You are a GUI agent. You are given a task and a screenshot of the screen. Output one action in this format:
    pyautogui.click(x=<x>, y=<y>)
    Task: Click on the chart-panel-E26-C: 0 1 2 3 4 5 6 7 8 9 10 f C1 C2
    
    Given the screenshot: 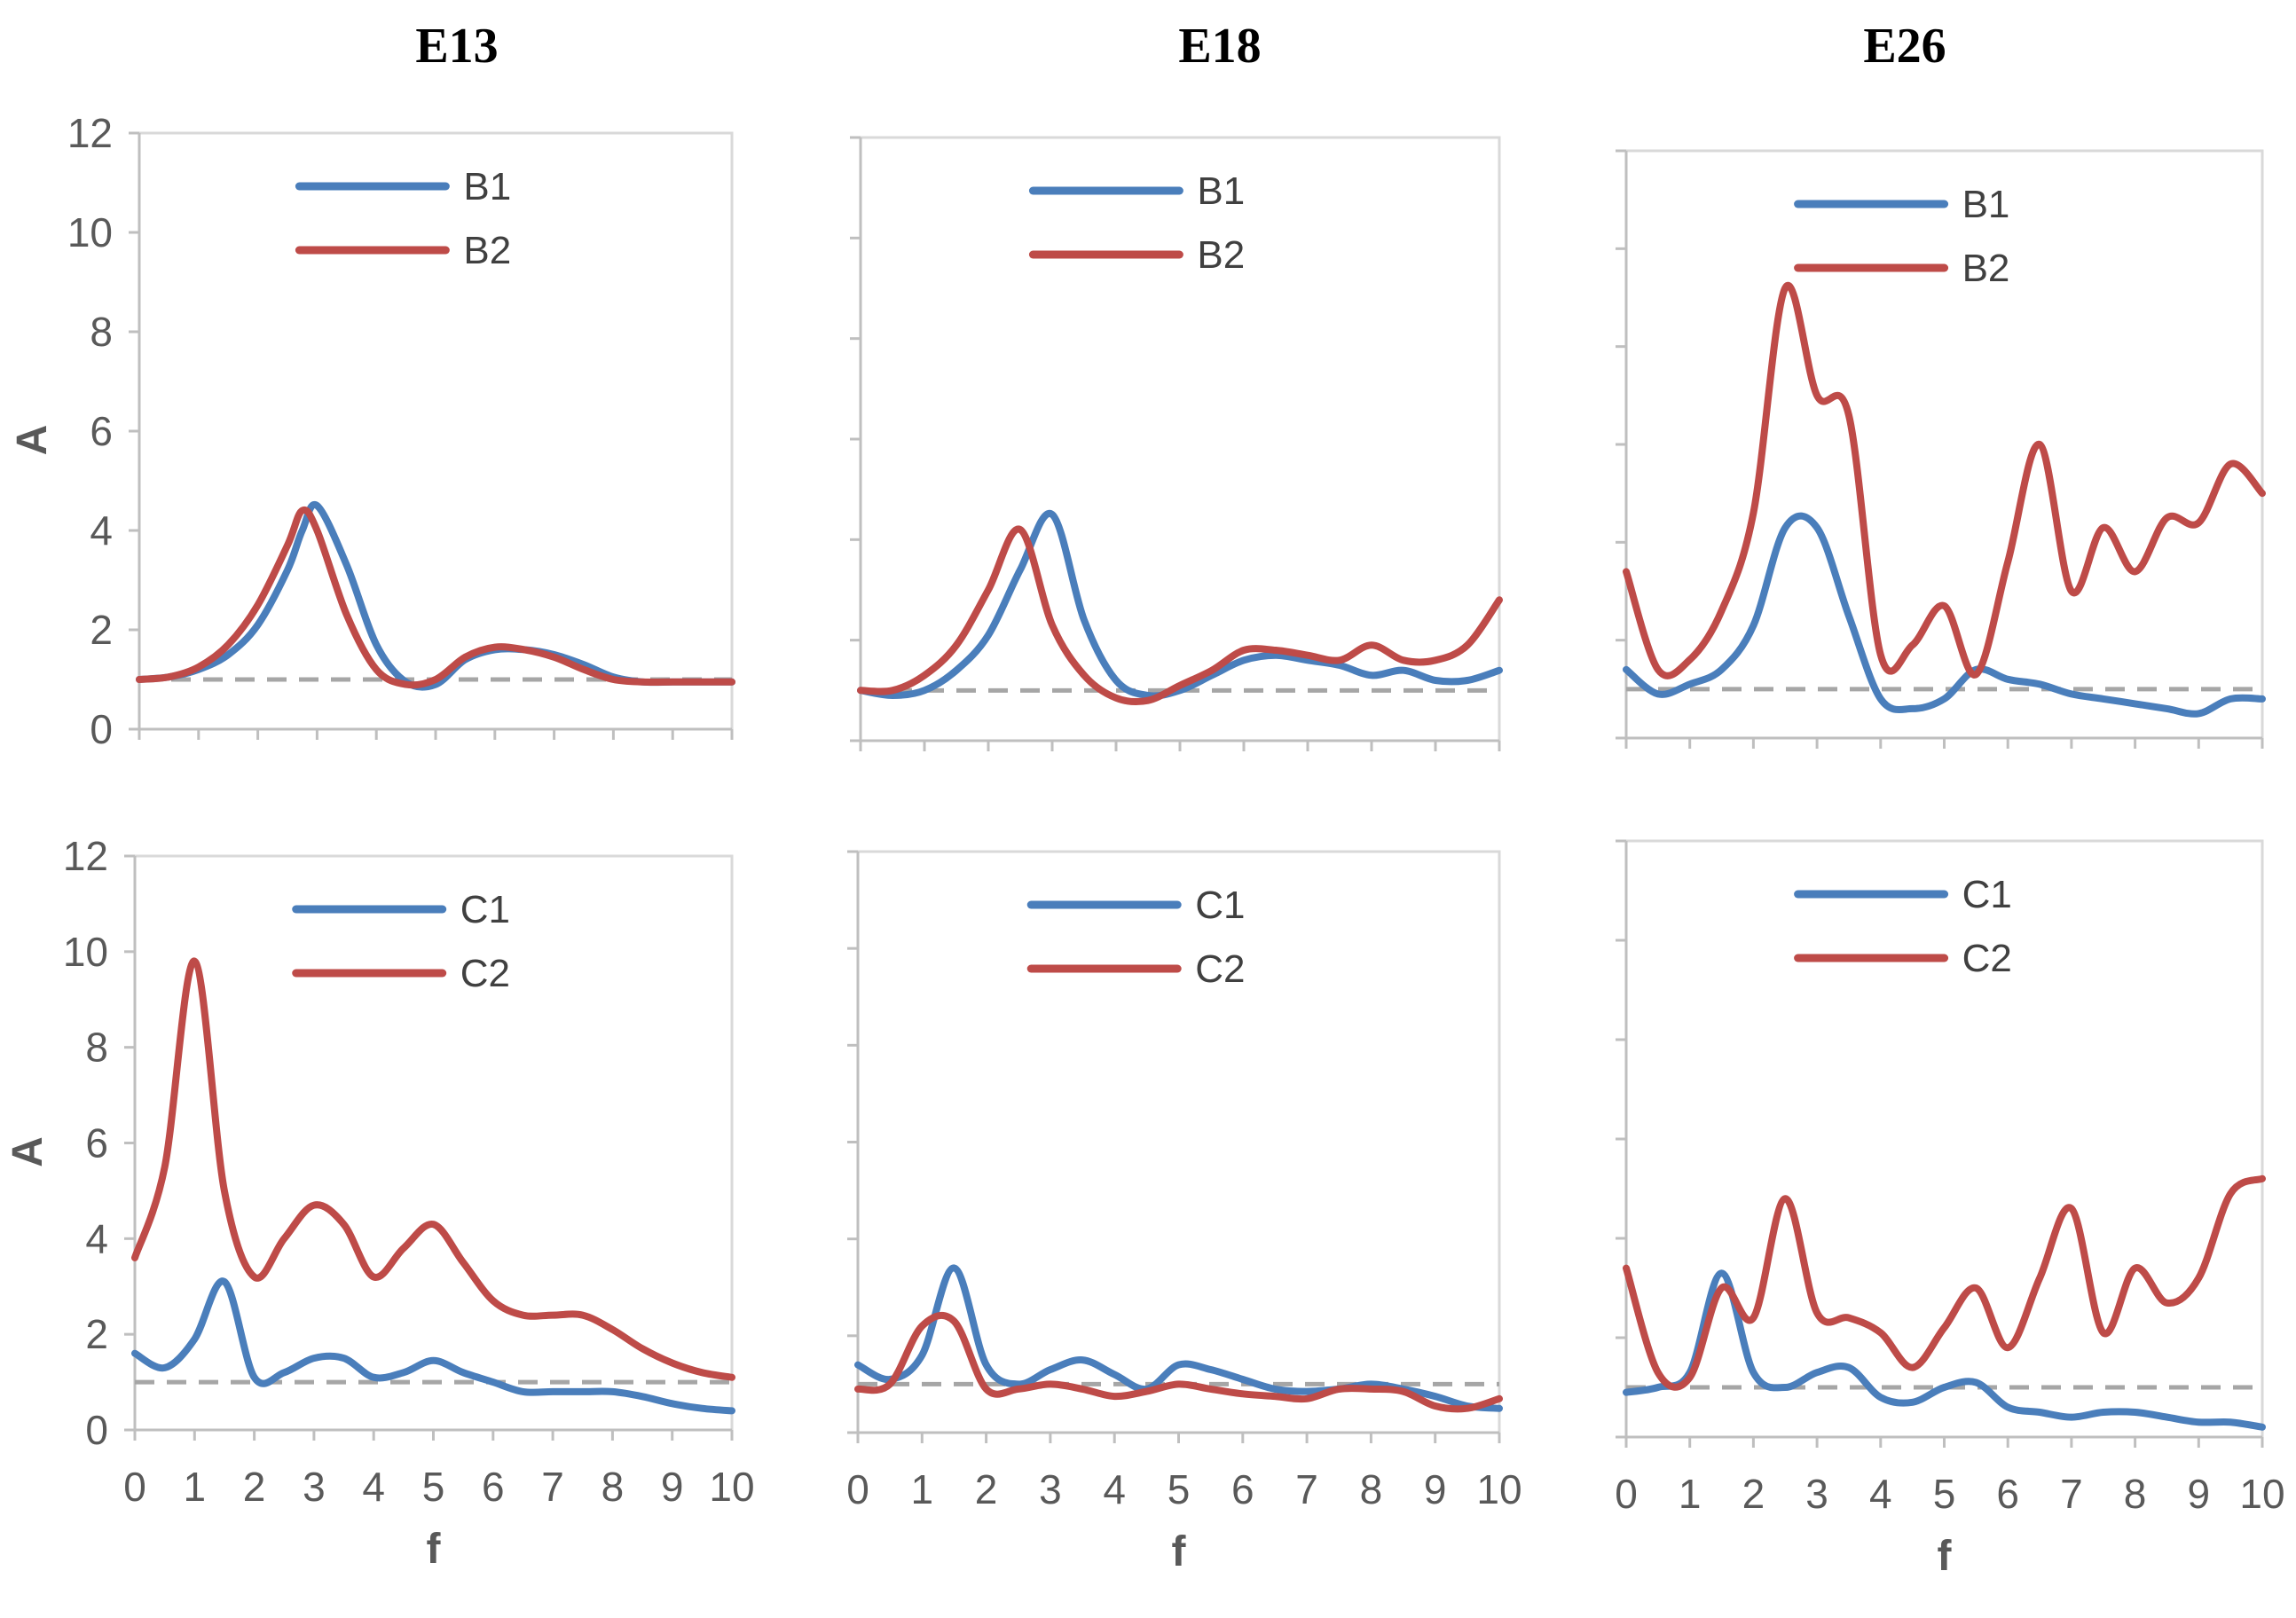 What is the action you would take?
    pyautogui.click(x=1950, y=1209)
    